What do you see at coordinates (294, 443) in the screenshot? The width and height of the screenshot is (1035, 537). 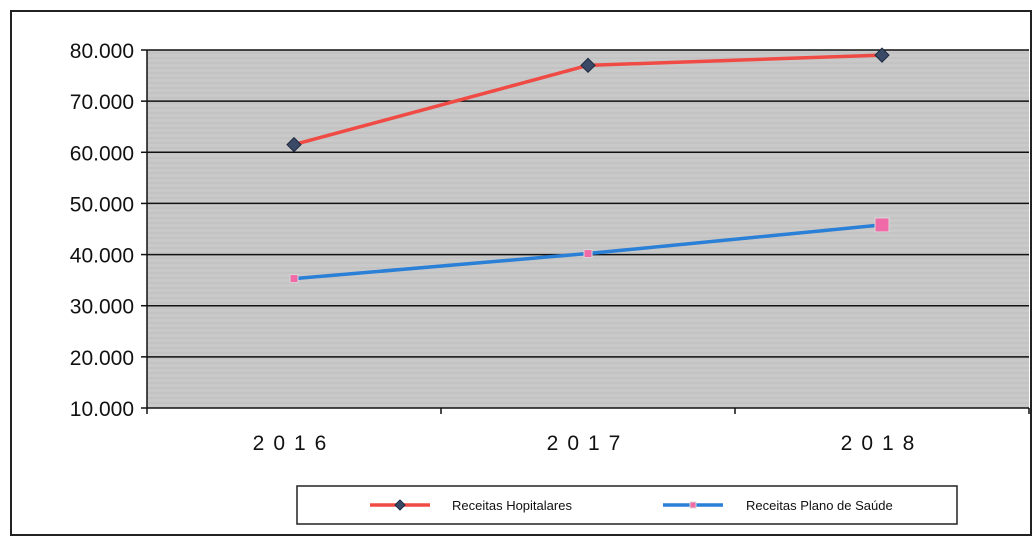 I see `x-tick-label: 2016` at bounding box center [294, 443].